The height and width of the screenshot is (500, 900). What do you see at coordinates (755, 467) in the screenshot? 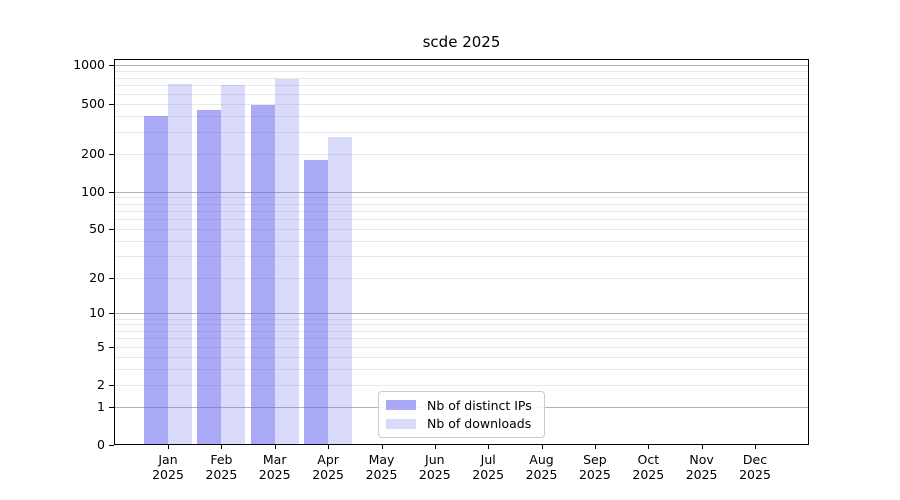
I see `x-tick-label-dec: Dec 2025` at bounding box center [755, 467].